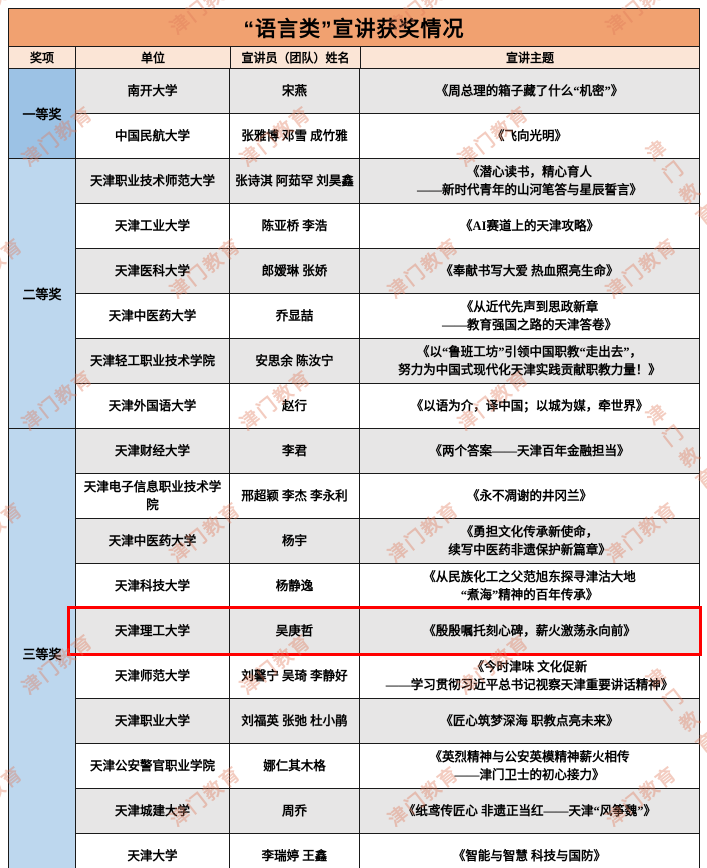  Describe the element at coordinates (153, 721) in the screenshot. I see `unit-cell: 天津职业大学` at that location.